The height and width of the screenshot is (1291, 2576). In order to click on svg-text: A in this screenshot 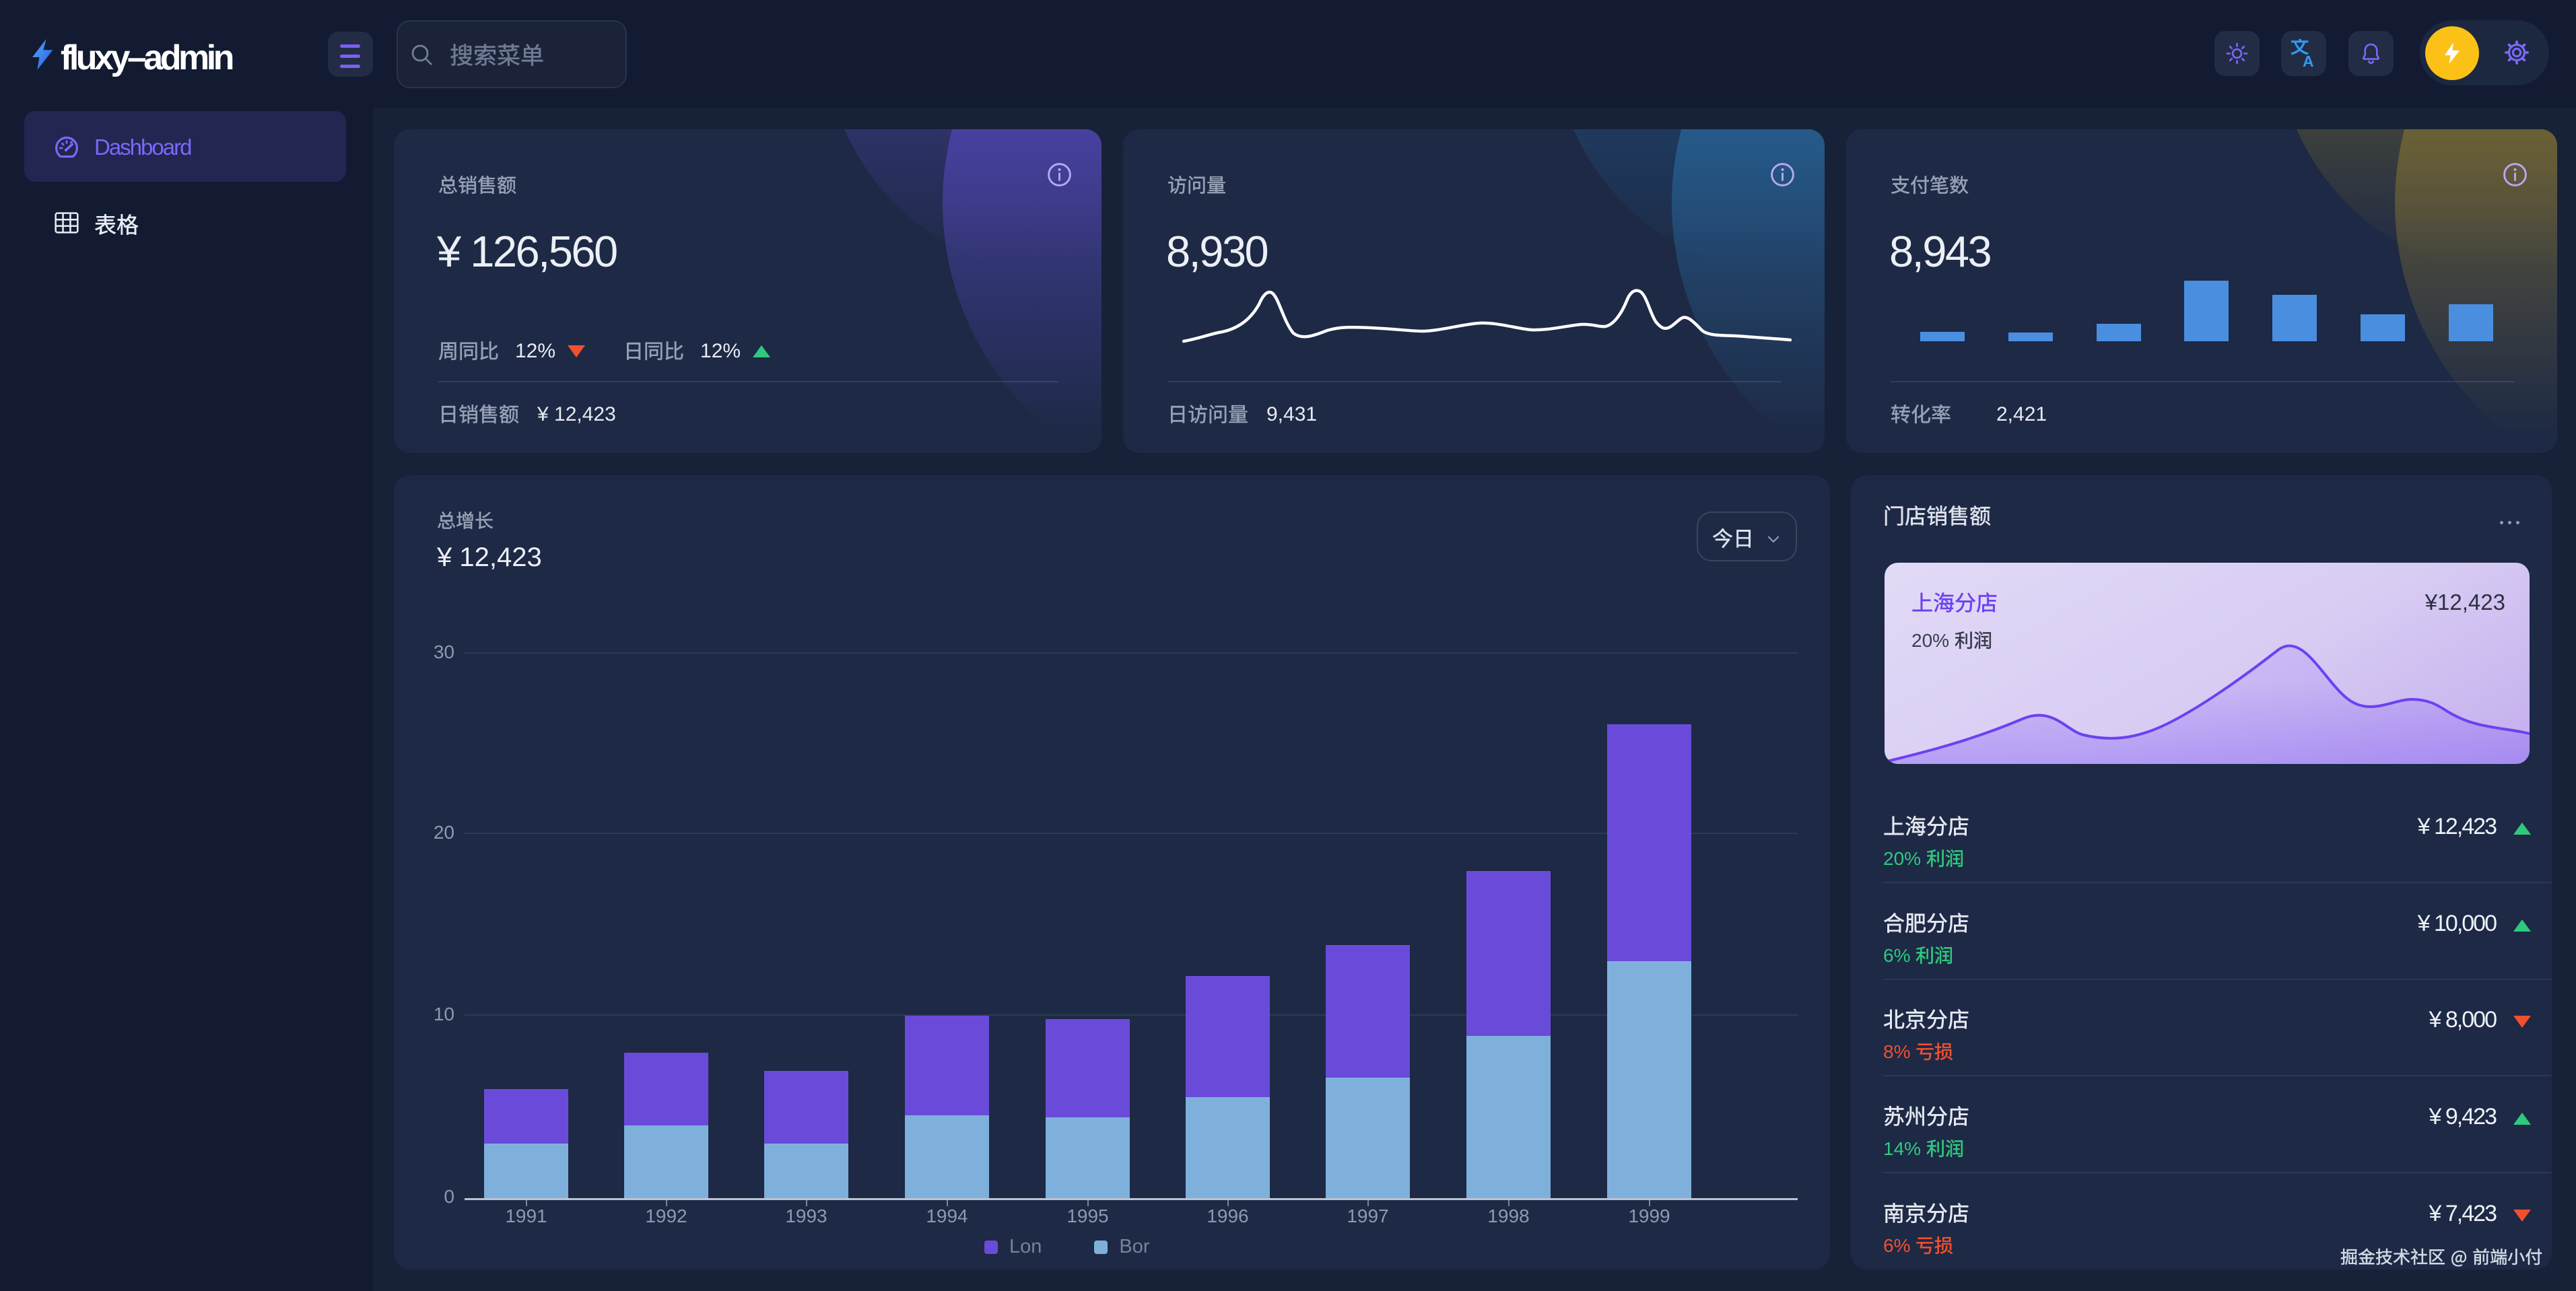, I will do `click(2308, 60)`.